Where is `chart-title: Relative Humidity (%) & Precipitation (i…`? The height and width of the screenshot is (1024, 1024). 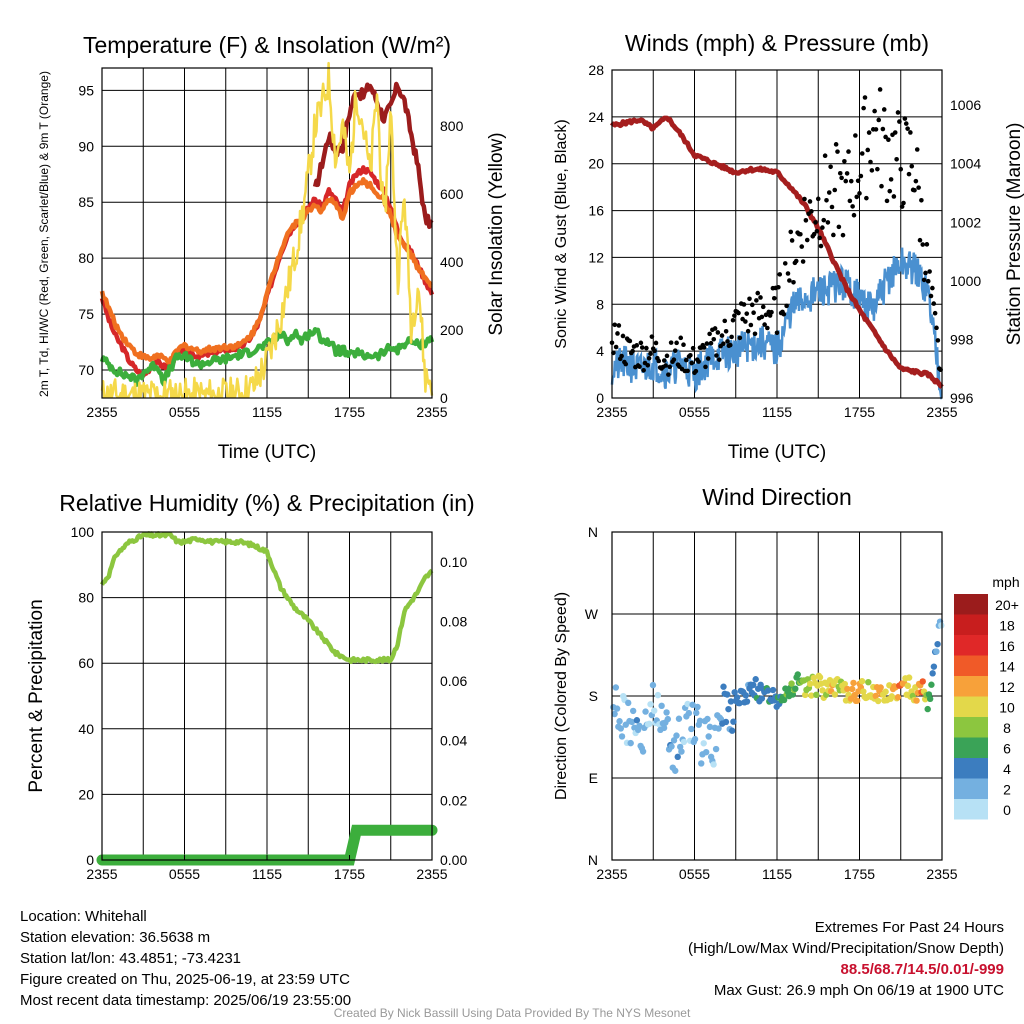 chart-title: Relative Humidity (%) & Precipitation (i… is located at coordinates (266, 503).